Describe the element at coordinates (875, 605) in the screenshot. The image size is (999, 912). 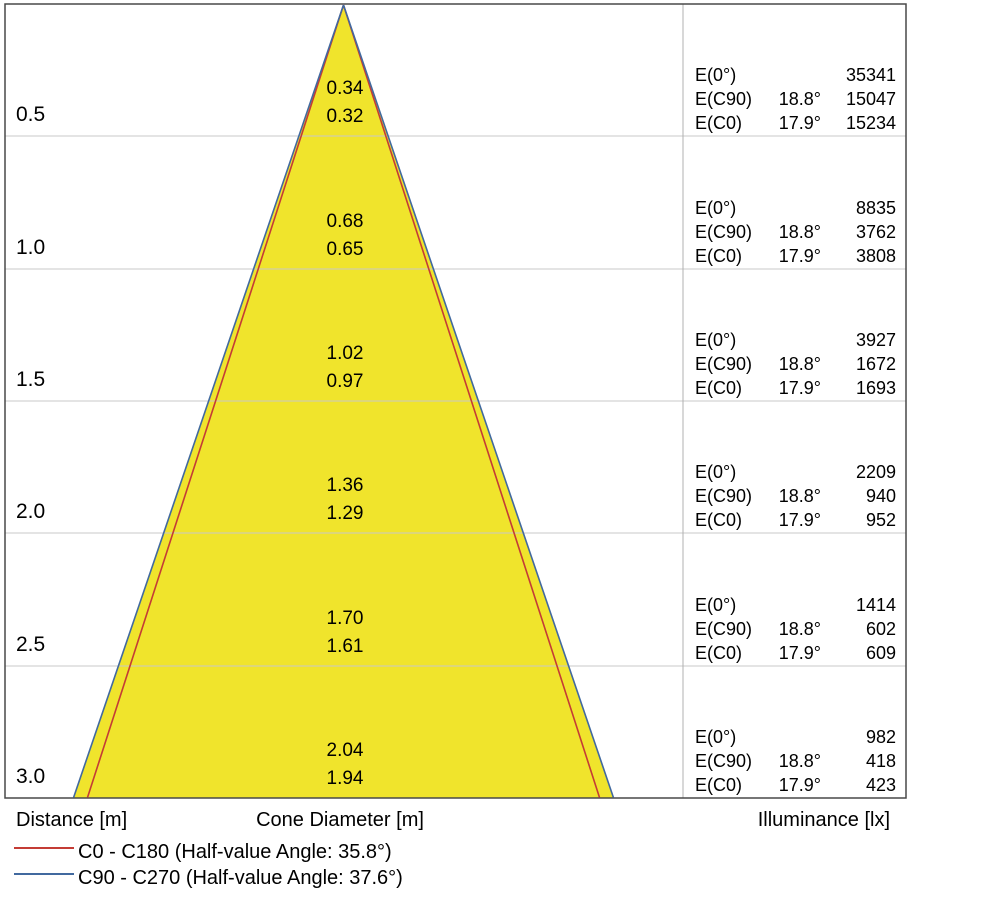
I see `e0-value: 1414` at that location.